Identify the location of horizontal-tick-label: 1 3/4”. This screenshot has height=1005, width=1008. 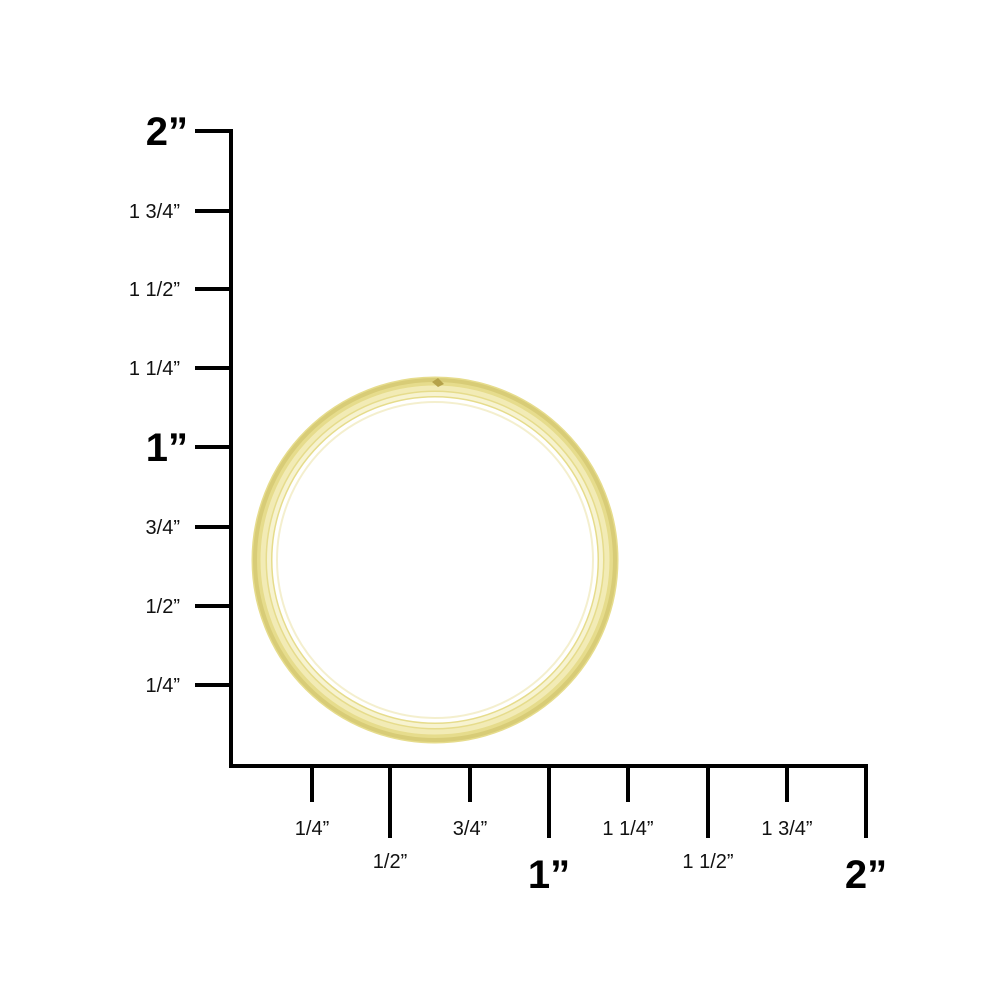
(786, 829).